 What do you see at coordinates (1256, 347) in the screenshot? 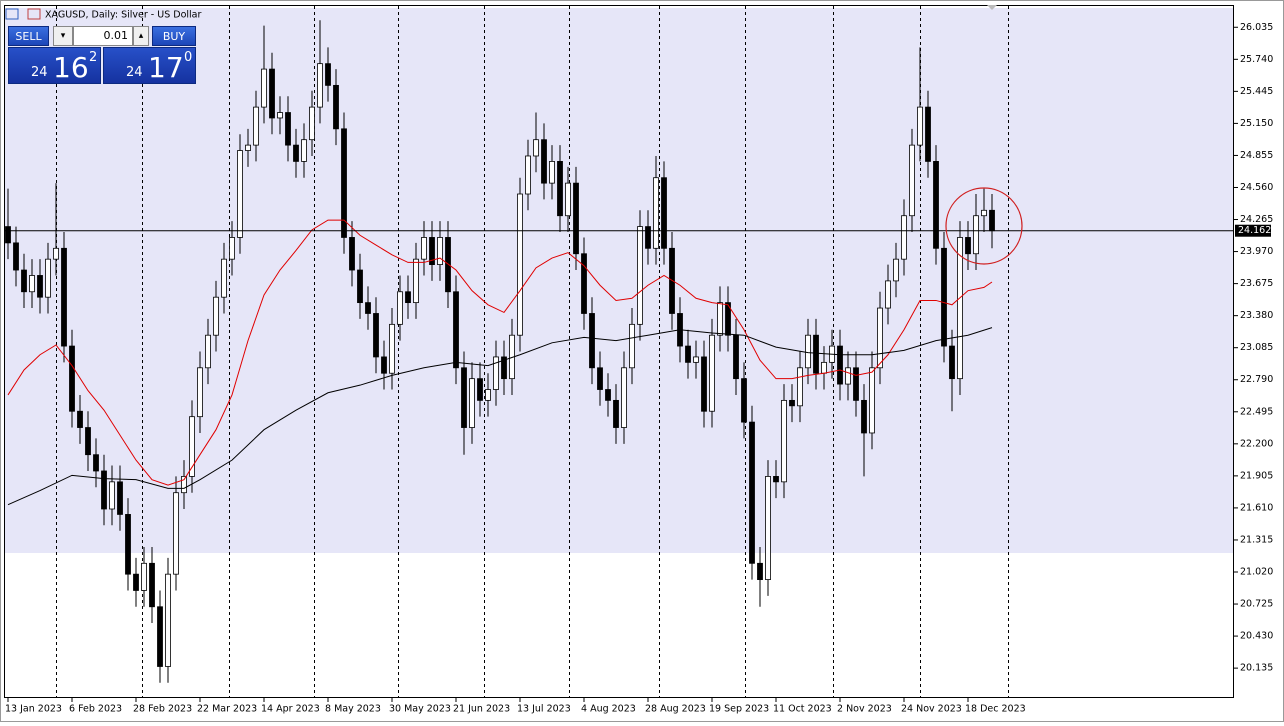
I see `y-tick-label: 23.085` at bounding box center [1256, 347].